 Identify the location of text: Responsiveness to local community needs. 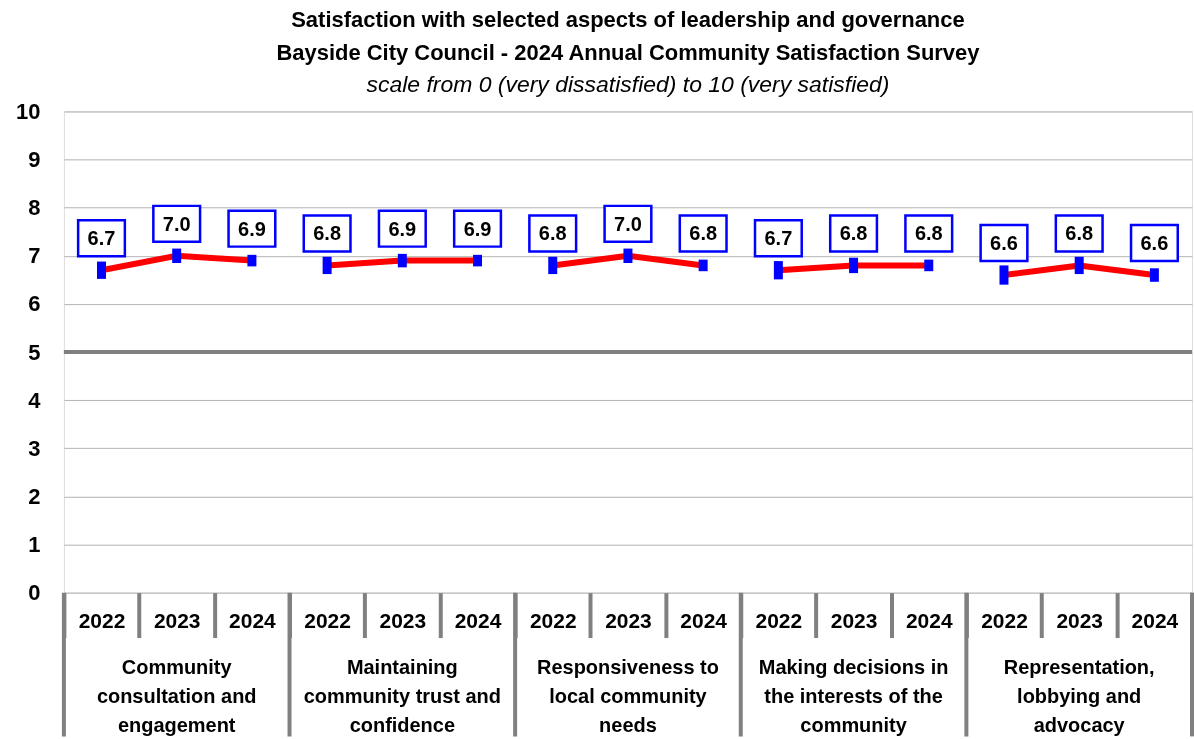
(628, 696).